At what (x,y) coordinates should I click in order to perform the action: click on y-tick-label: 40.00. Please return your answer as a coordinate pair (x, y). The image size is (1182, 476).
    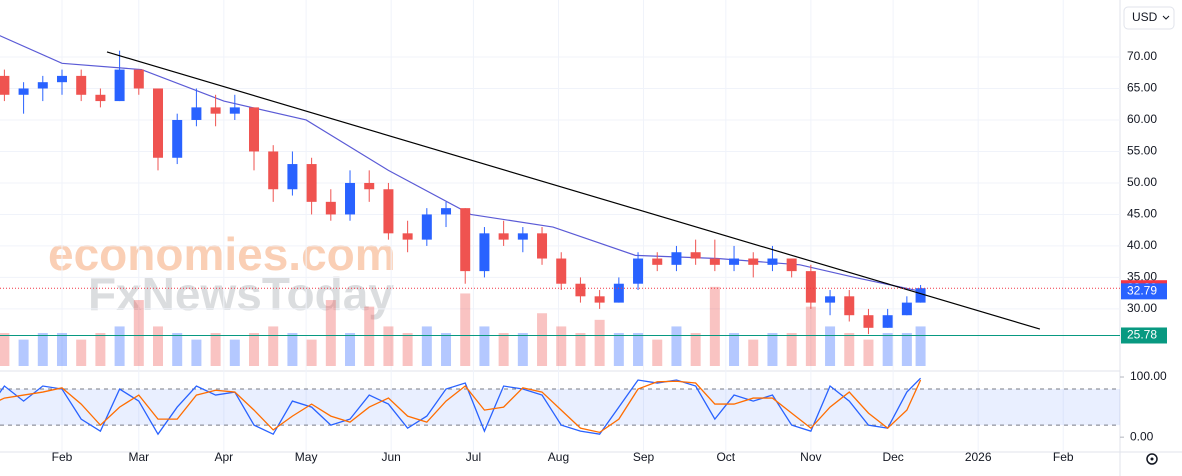
    Looking at the image, I should click on (1142, 245).